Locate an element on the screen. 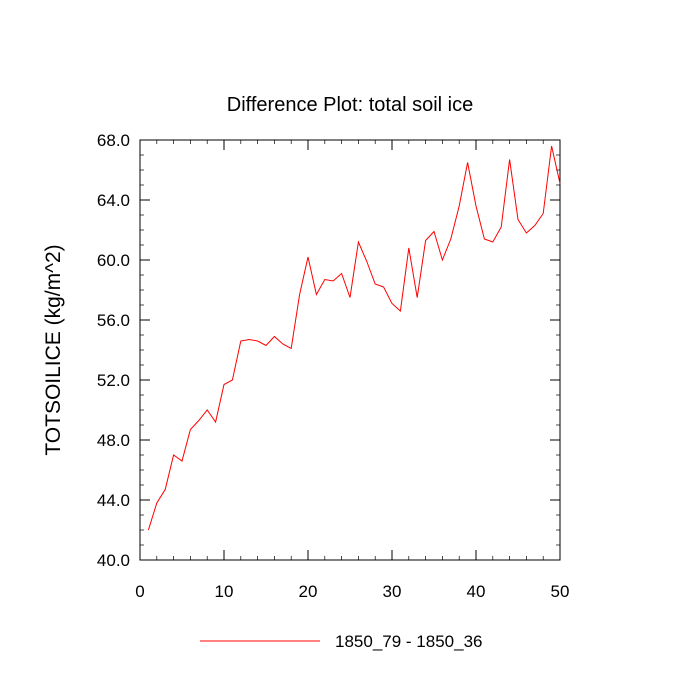 This screenshot has height=700, width=700. y-tick-label: 44.0 is located at coordinates (113, 500).